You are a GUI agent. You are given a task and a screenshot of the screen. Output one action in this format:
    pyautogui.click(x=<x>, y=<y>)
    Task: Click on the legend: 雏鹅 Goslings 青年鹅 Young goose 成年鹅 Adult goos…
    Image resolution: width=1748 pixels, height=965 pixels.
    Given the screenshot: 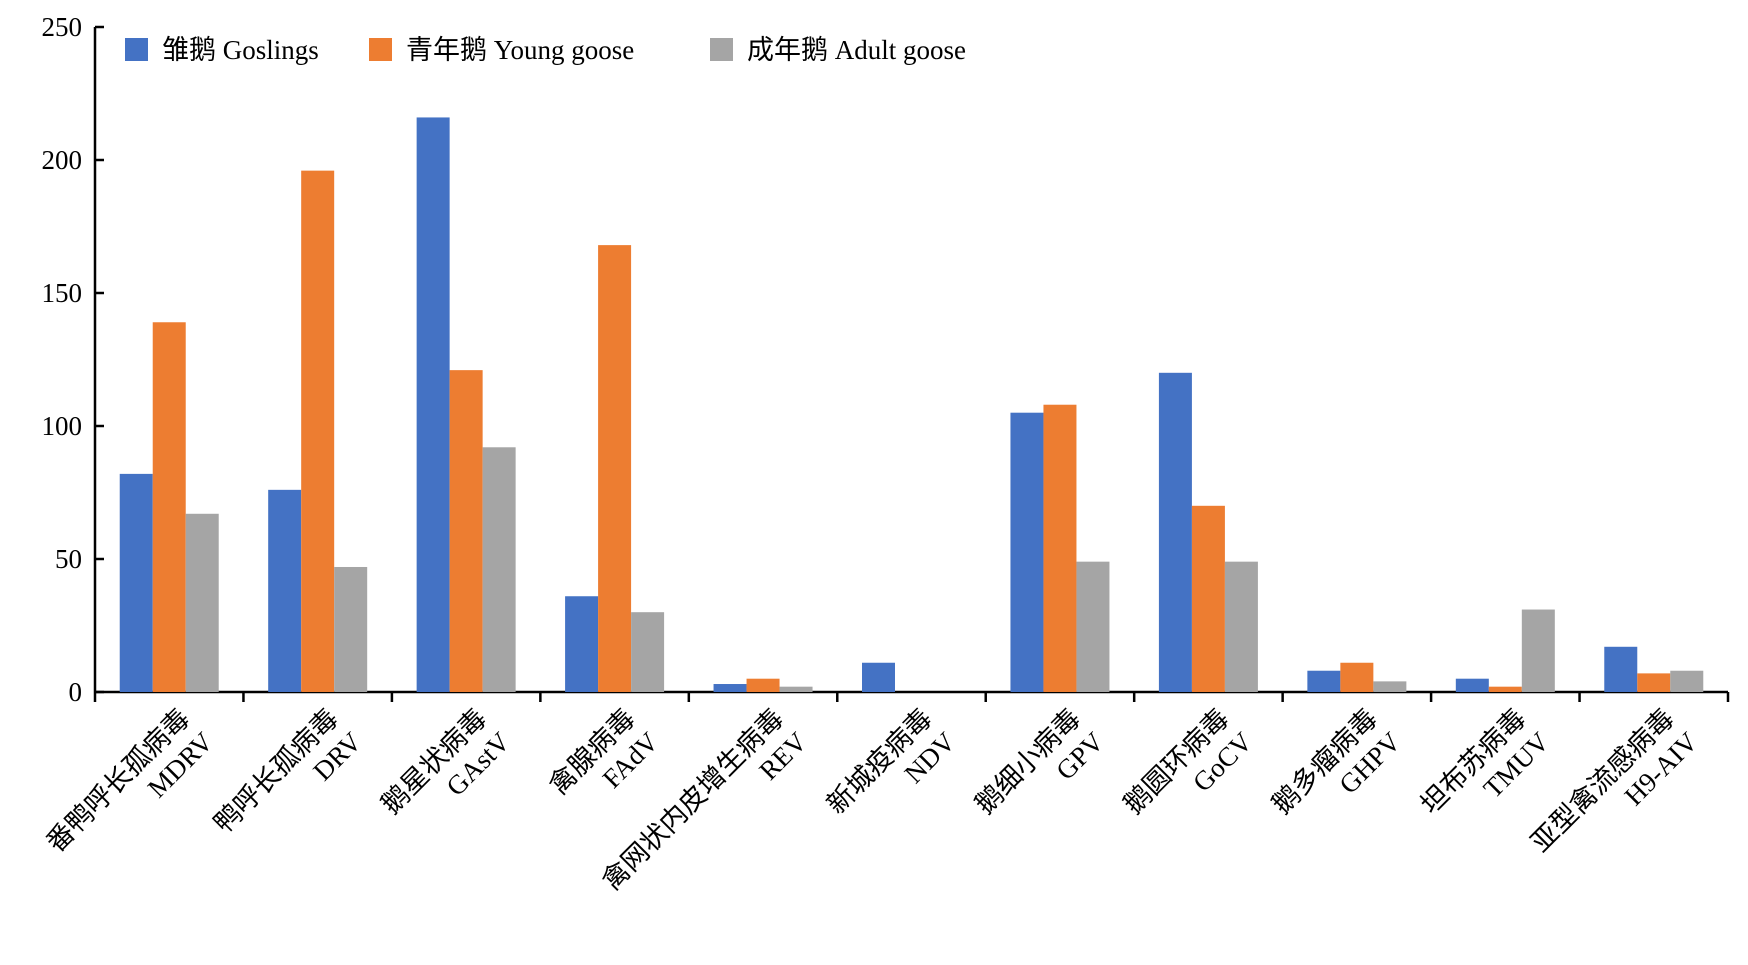 What is the action you would take?
    pyautogui.click(x=545, y=50)
    